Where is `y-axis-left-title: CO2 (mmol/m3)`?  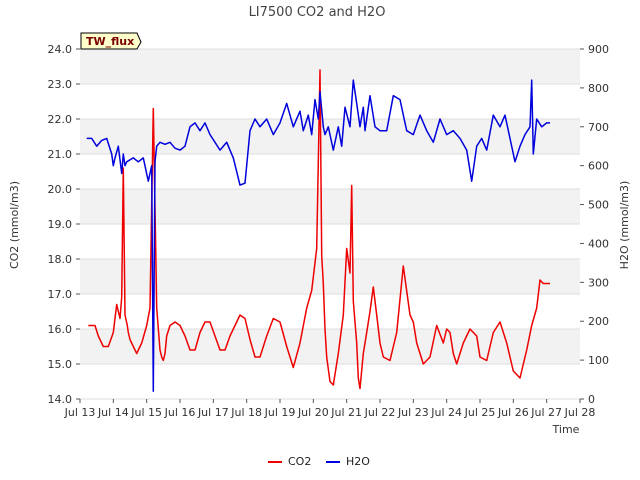
y-axis-left-title: CO2 (mmol/m3) is located at coordinates (14, 225).